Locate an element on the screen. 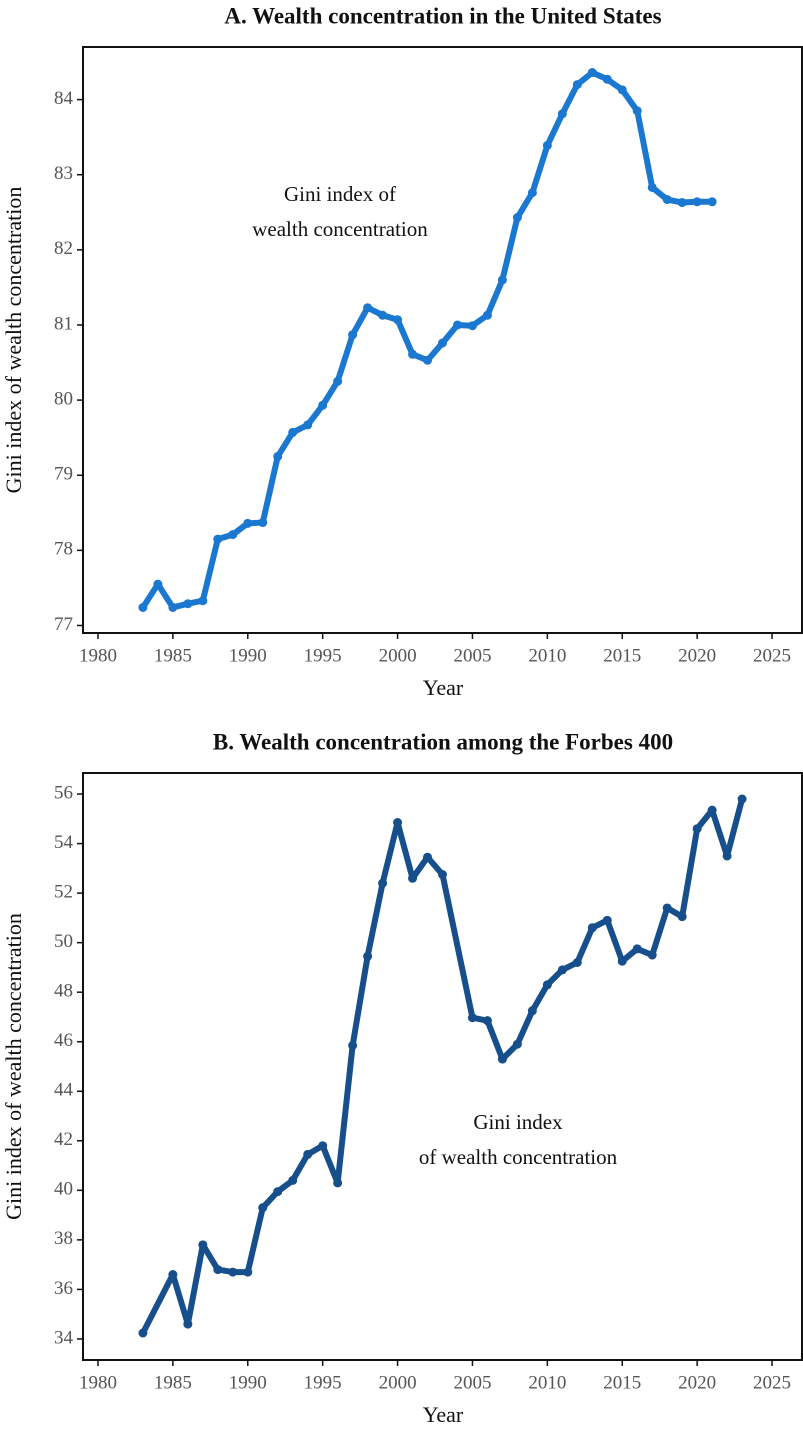 Image resolution: width=803 pixels, height=1431 pixels. y-tick-label: 38 is located at coordinates (63, 1238).